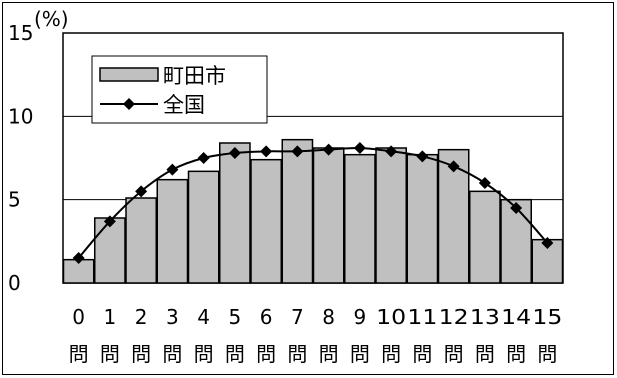 The height and width of the screenshot is (378, 617). What do you see at coordinates (422, 317) in the screenshot?
I see `x-tick-label-11: 11` at bounding box center [422, 317].